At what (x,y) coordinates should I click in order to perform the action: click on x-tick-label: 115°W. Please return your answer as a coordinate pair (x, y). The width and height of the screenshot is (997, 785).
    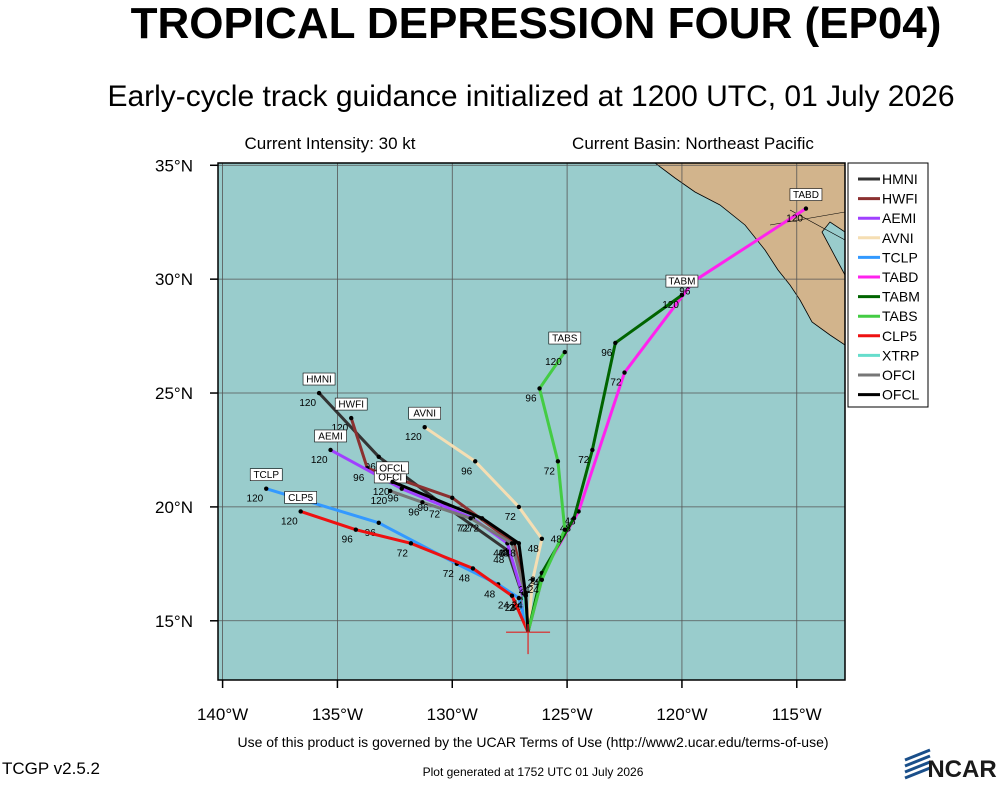
    Looking at the image, I should click on (797, 714).